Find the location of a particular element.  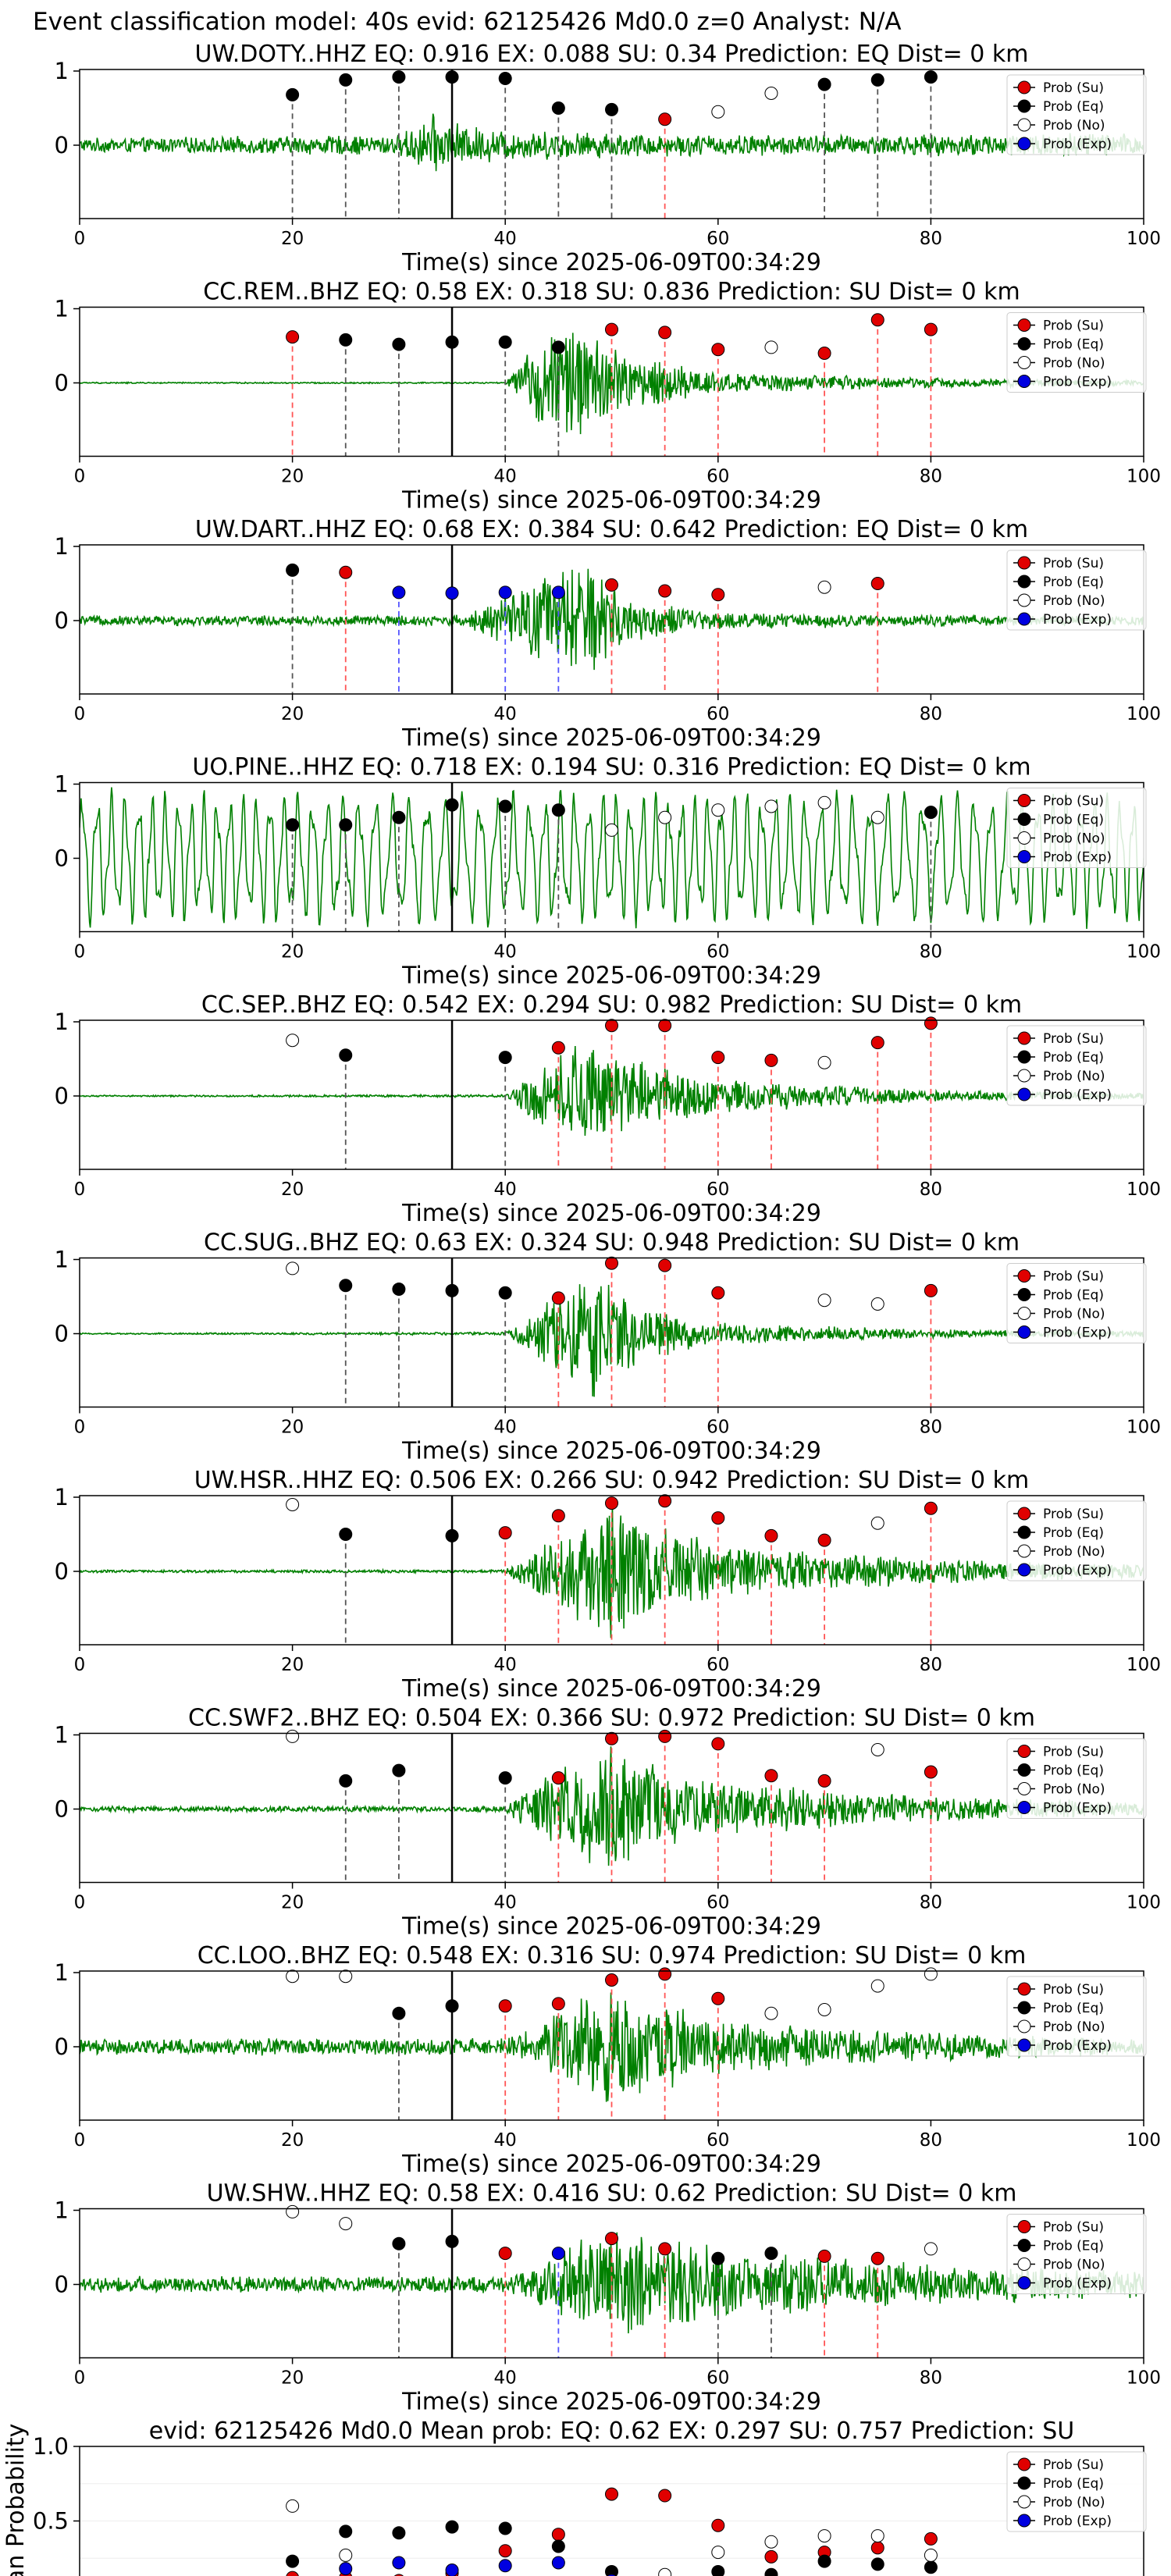

p10-xtick-label-1: 20 is located at coordinates (292, 2378).